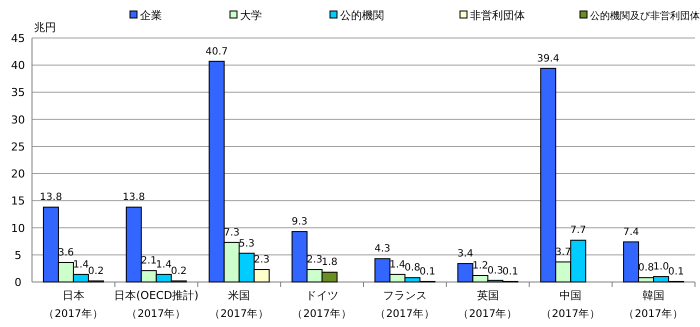 This screenshot has height=327, width=700. What do you see at coordinates (232, 232) in the screenshot?
I see `data-label: 7.3` at bounding box center [232, 232].